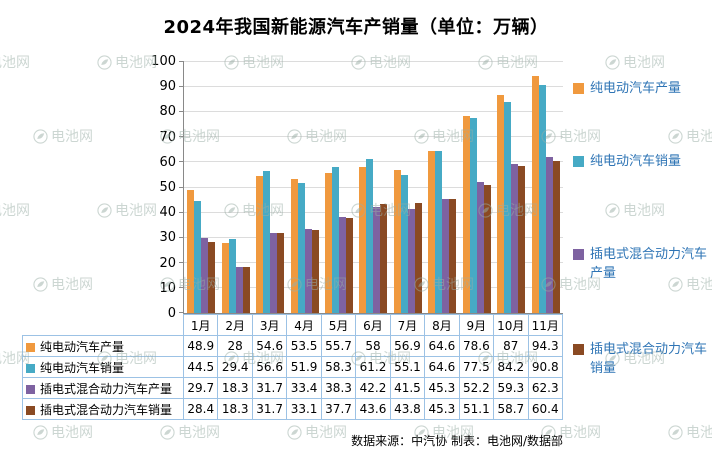 The height and width of the screenshot is (462, 712). What do you see at coordinates (106, 409) in the screenshot?
I see `series-name: 插电式混合动力汽车销量` at bounding box center [106, 409].